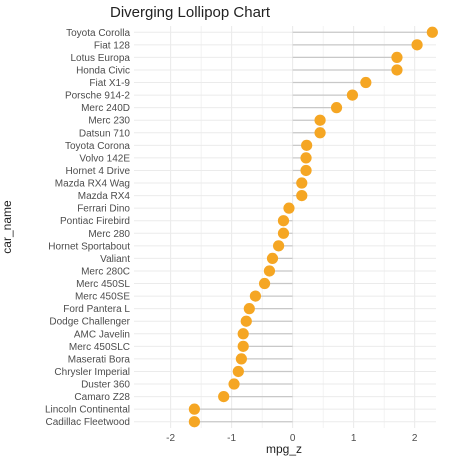  What do you see at coordinates (97, 96) in the screenshot?
I see `y-tick-label: Porsche 914-2` at bounding box center [97, 96].